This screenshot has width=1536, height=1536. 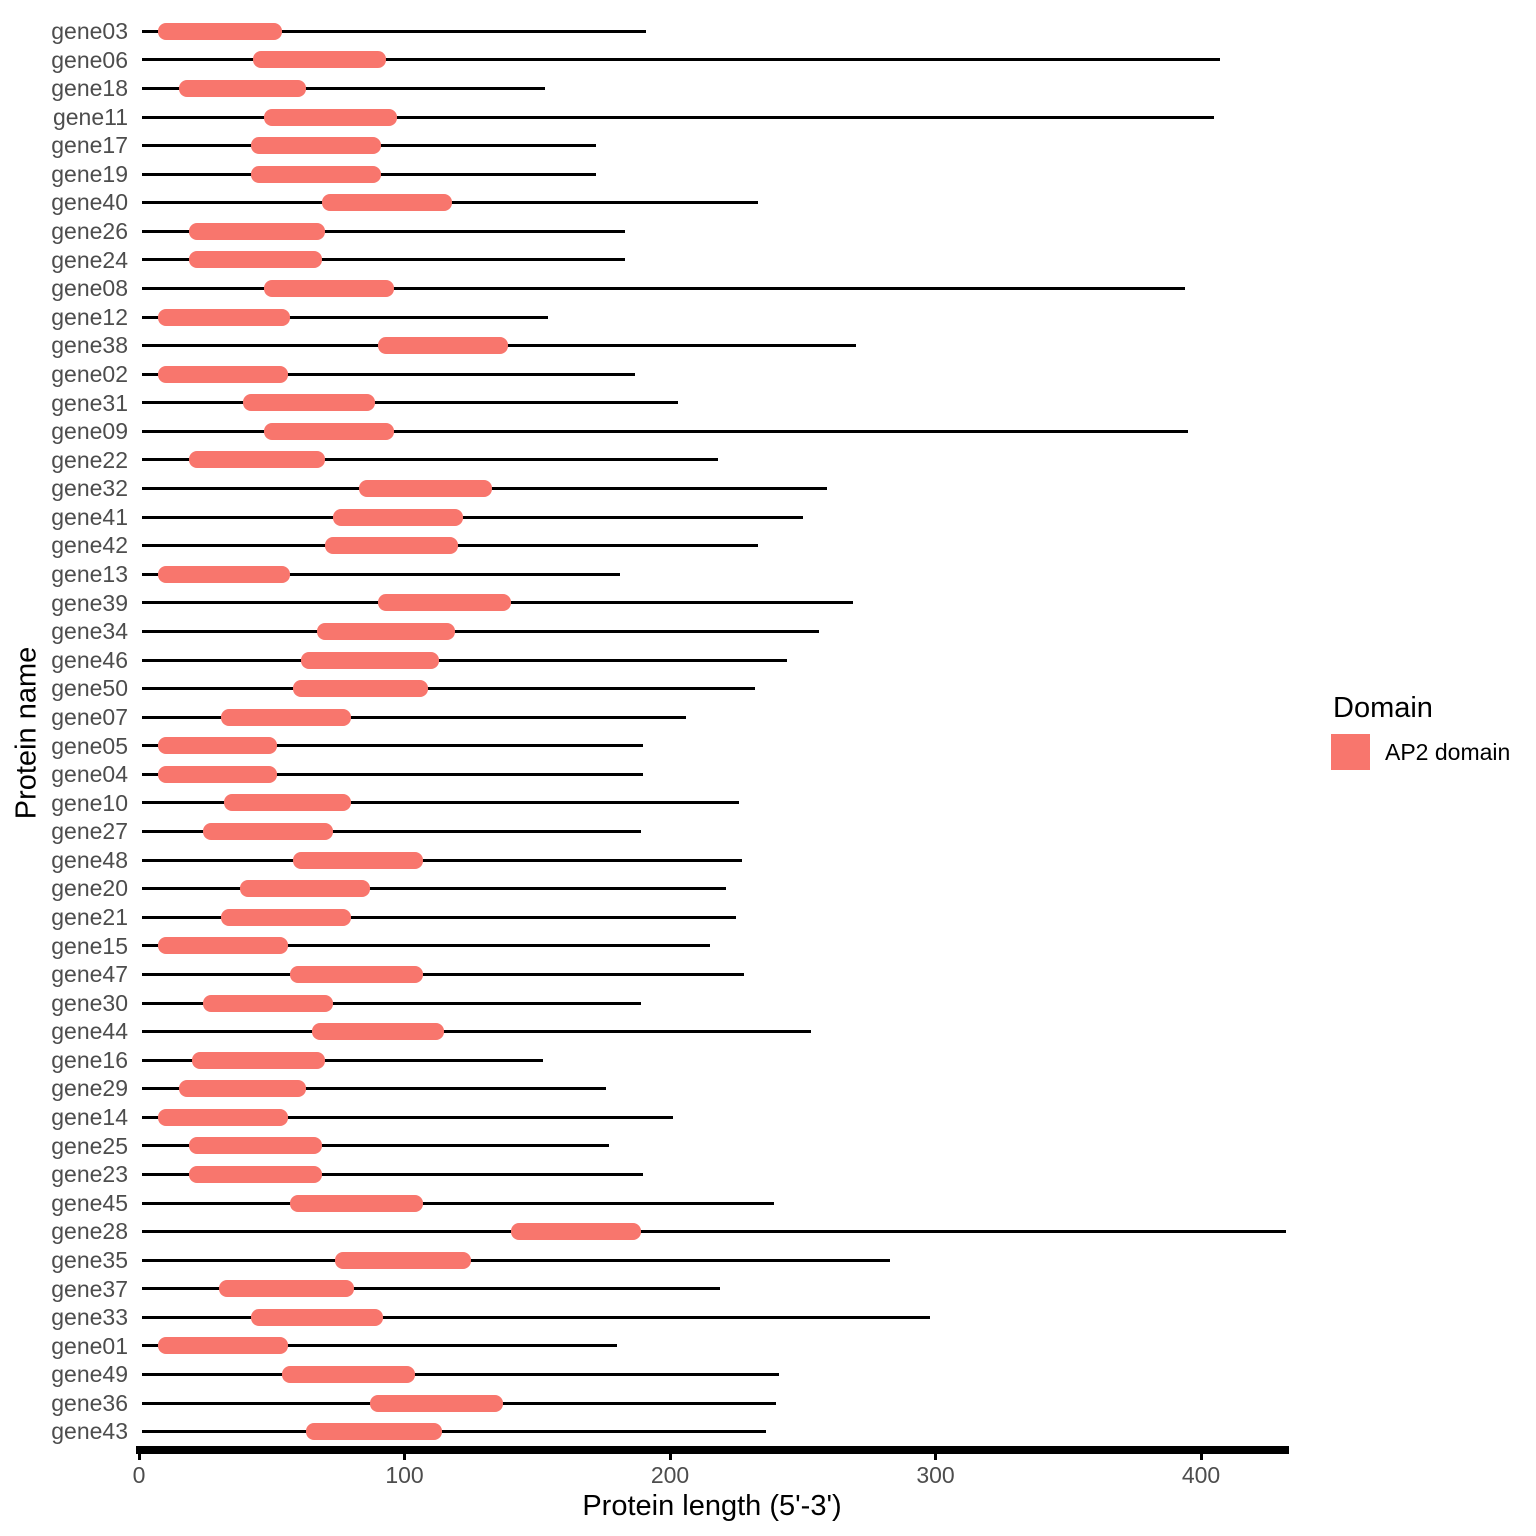 I want to click on y-tick-label: gene42, so click(x=89, y=545).